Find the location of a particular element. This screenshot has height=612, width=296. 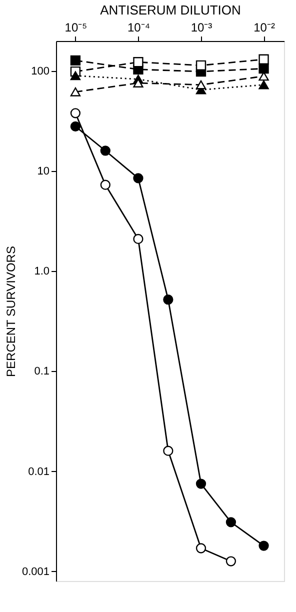

x-tick-label: 10⁻³ is located at coordinates (201, 27).